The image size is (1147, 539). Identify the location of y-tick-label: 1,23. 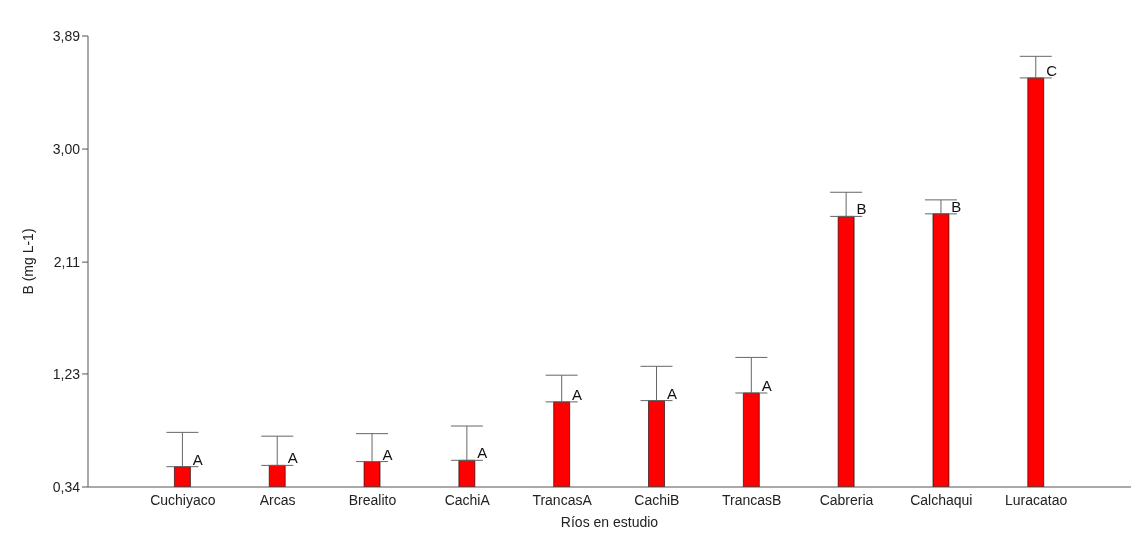
(66, 373).